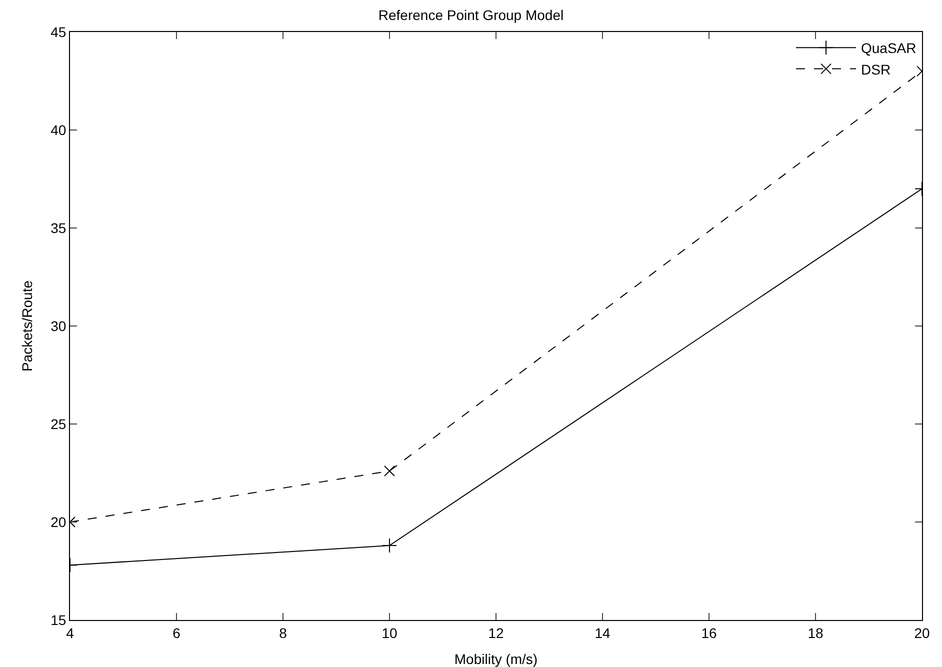  Describe the element at coordinates (58, 522) in the screenshot. I see `y-tick-label: 20` at that location.